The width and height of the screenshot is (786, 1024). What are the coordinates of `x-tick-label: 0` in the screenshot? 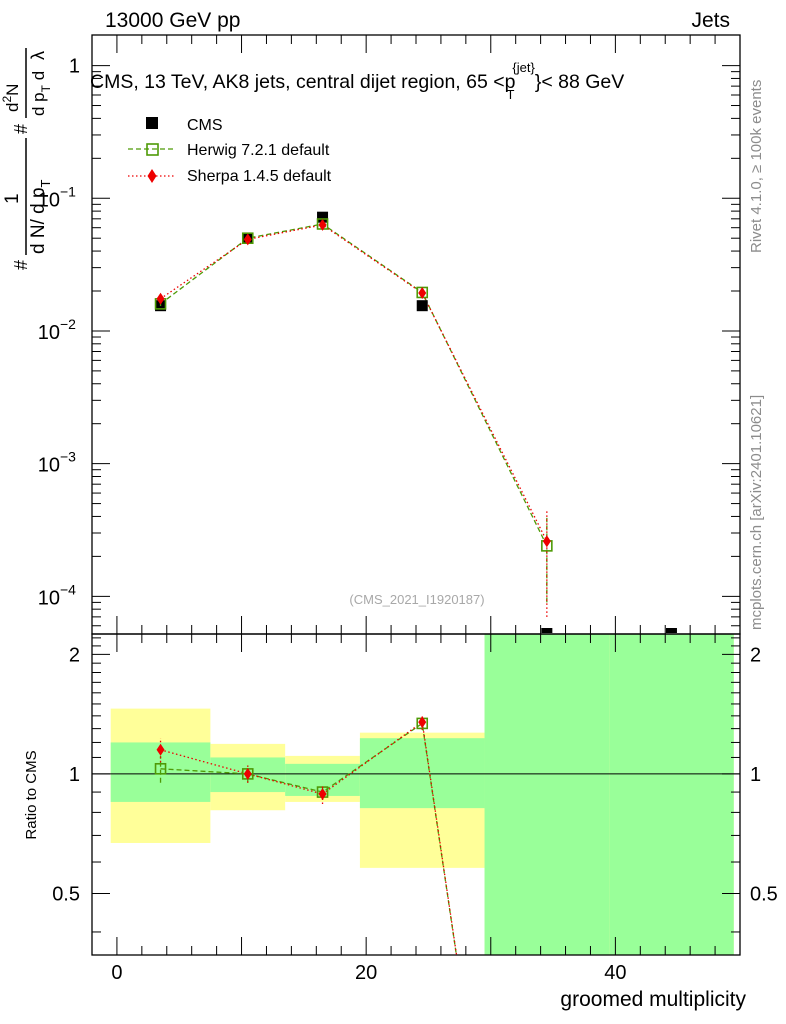 It's located at (116, 973).